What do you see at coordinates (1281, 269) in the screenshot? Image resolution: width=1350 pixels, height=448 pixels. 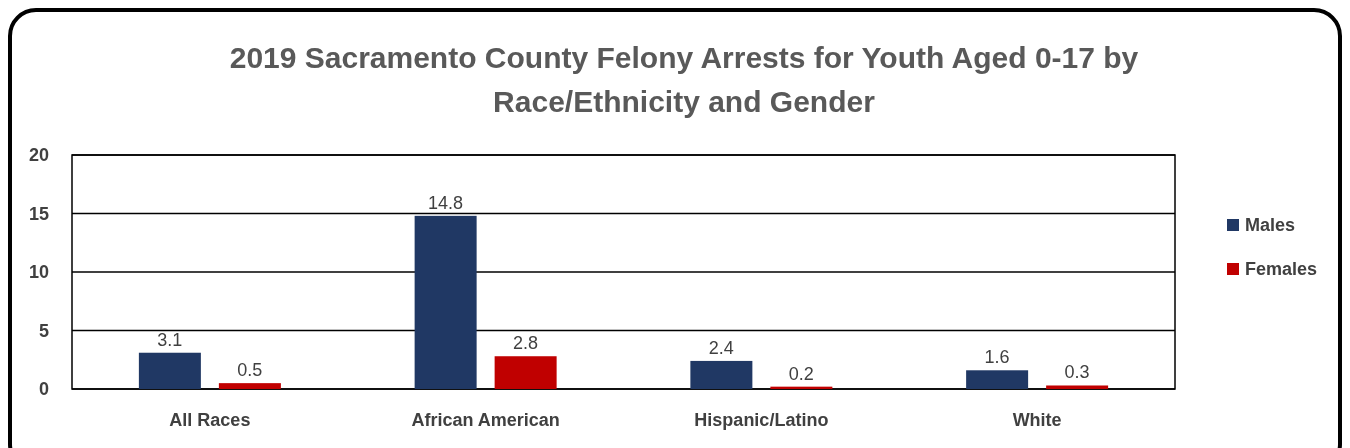 I see `legend-label: Females` at bounding box center [1281, 269].